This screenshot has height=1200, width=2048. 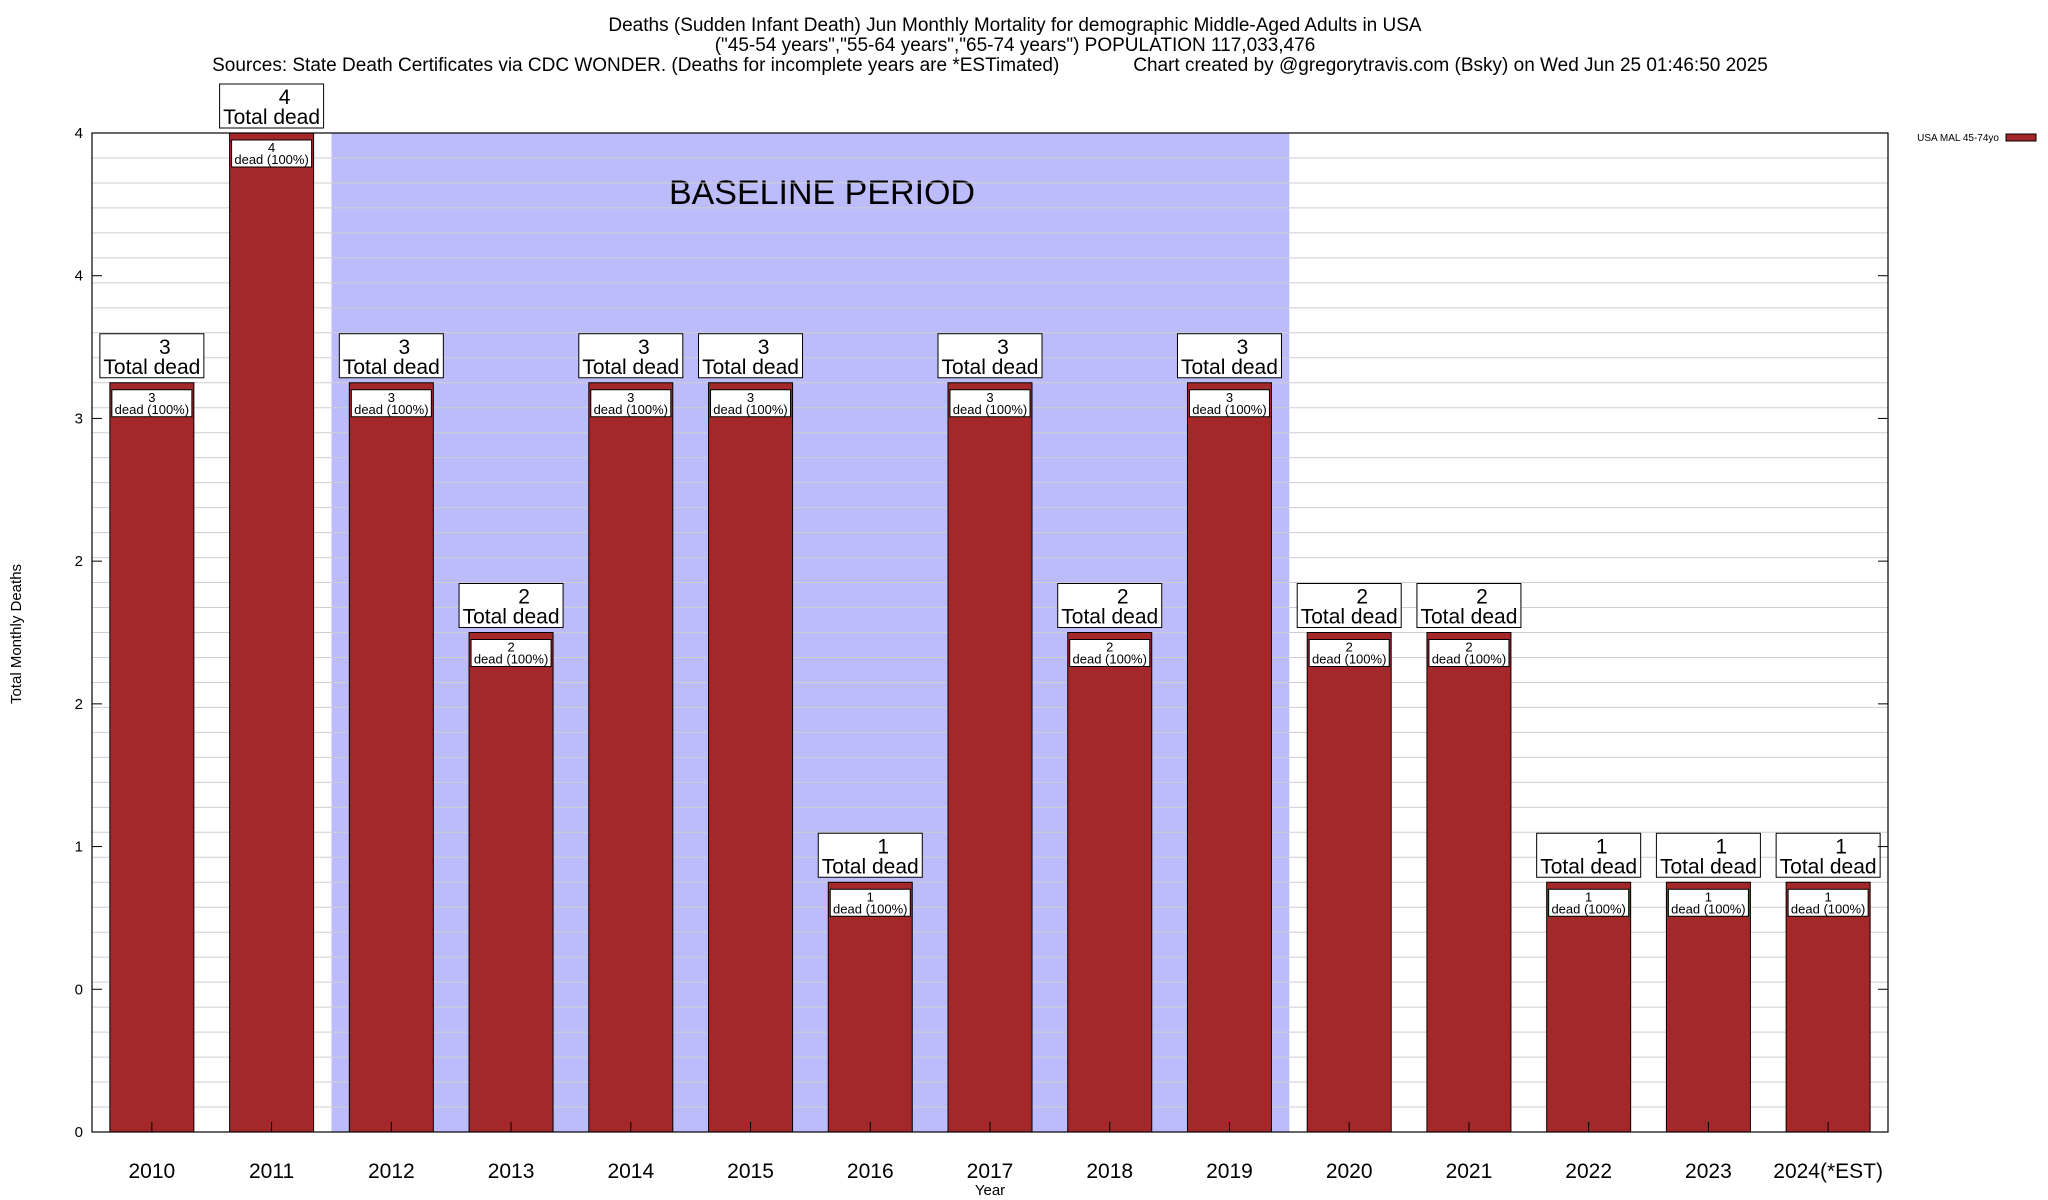 What do you see at coordinates (822, 193) in the screenshot?
I see `baseline-label: BASELINE PERIOD` at bounding box center [822, 193].